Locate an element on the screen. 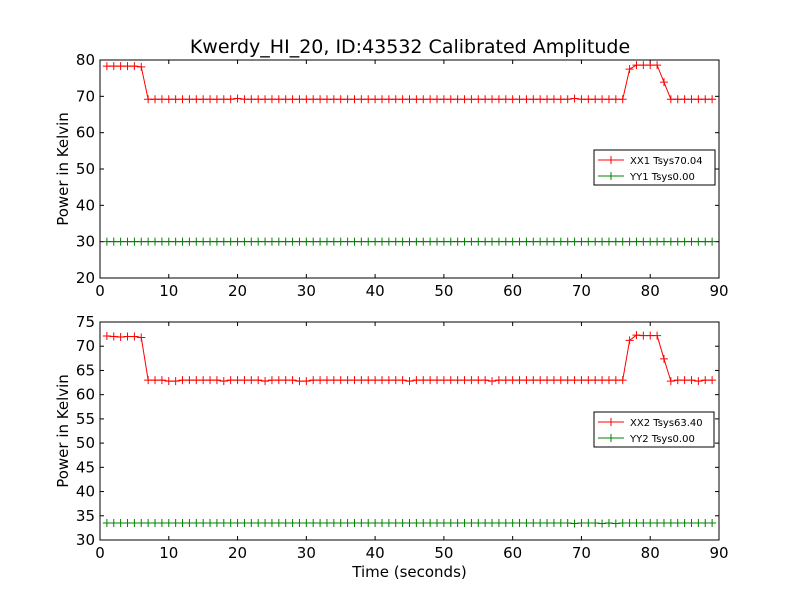  x-tick-label: 30 is located at coordinates (306, 291).